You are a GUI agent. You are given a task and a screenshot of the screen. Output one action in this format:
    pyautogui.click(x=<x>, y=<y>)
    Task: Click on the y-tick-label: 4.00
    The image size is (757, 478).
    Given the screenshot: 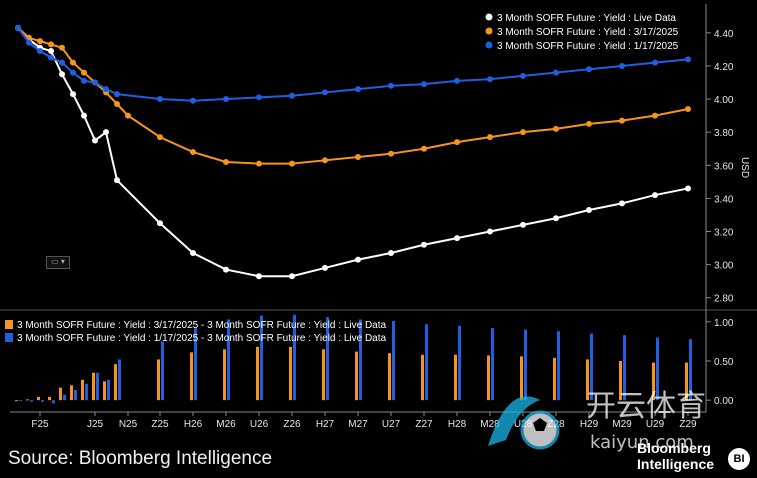 What is the action you would take?
    pyautogui.click(x=724, y=100)
    